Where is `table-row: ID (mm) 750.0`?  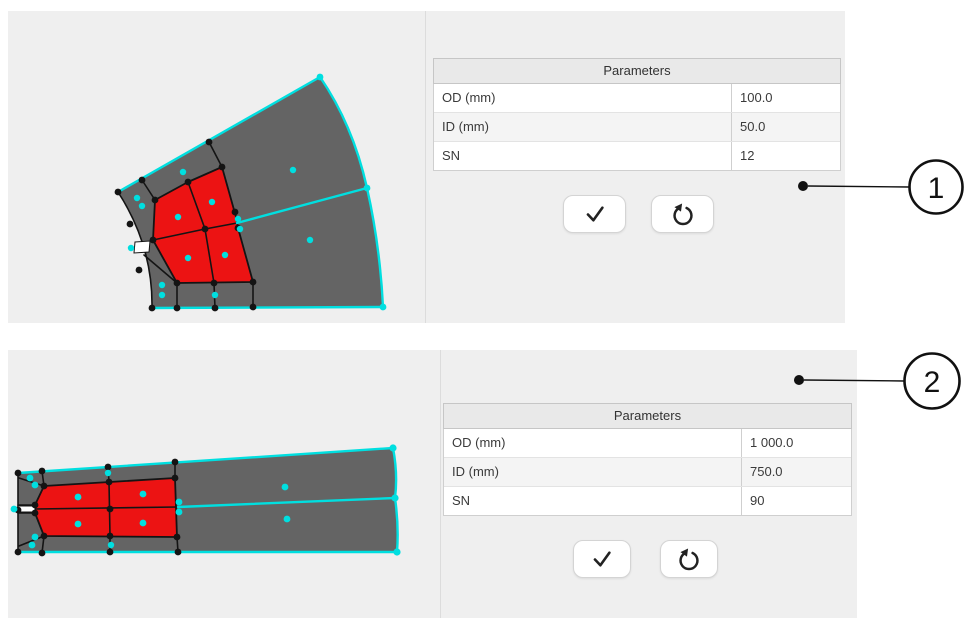 table-row: ID (mm) 750.0 is located at coordinates (647, 472).